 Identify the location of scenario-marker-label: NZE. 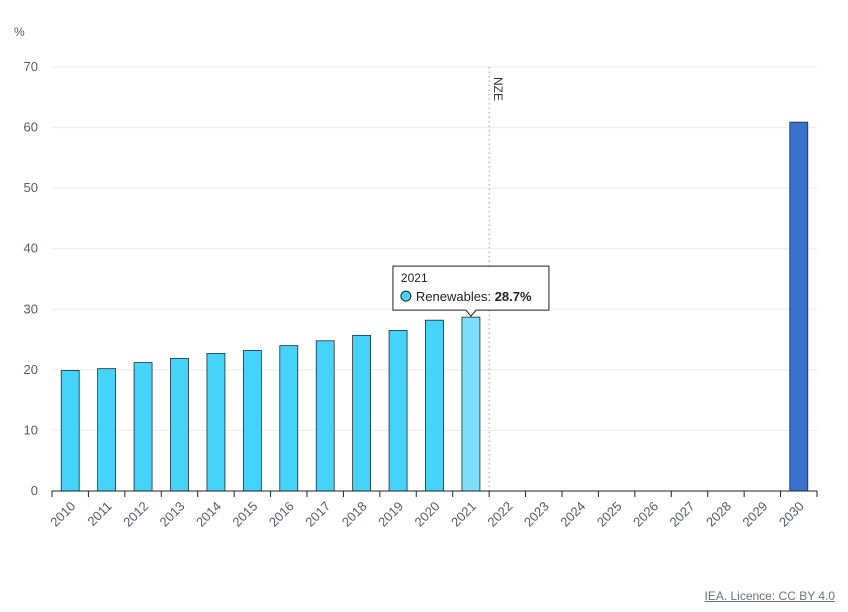
(498, 89).